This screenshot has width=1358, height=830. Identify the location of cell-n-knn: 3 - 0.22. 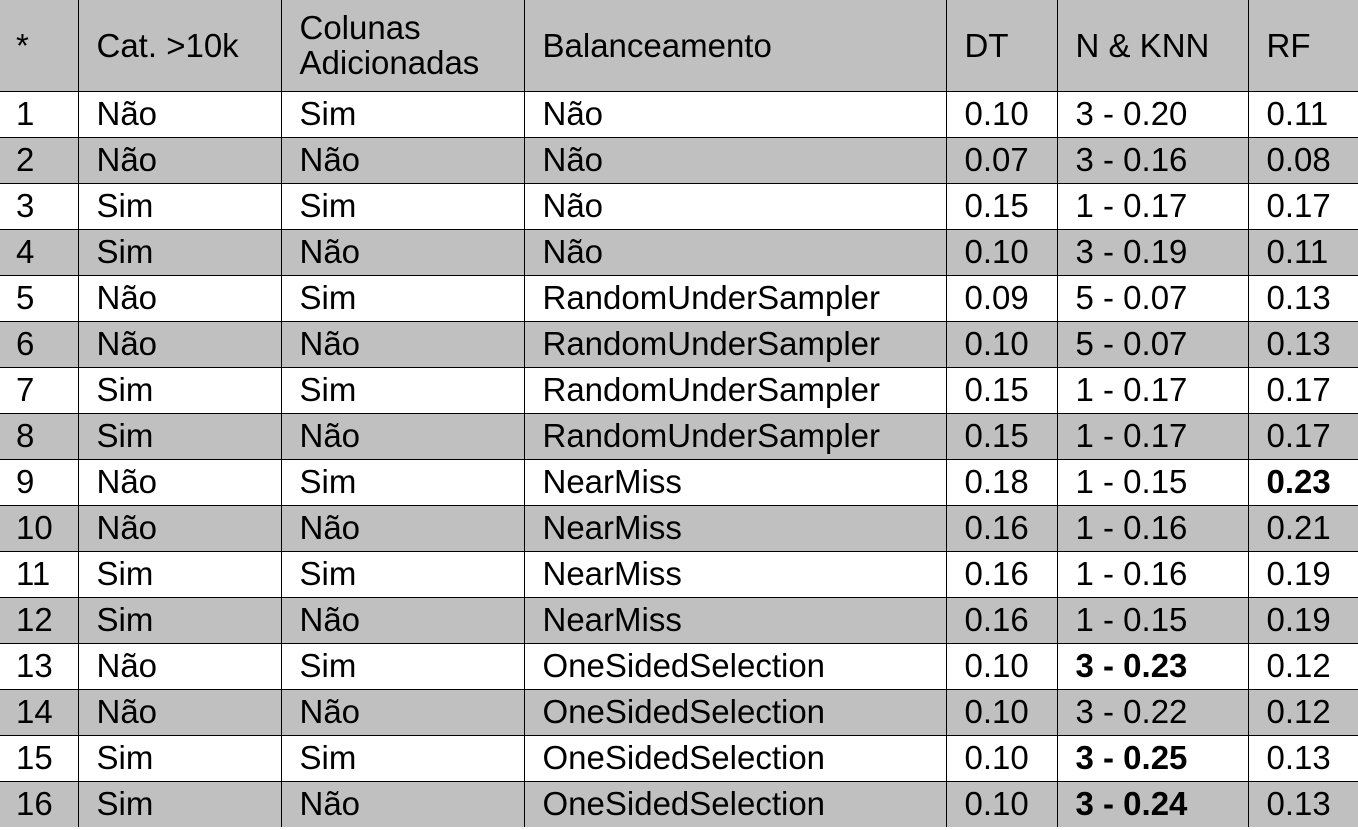
(1152, 712).